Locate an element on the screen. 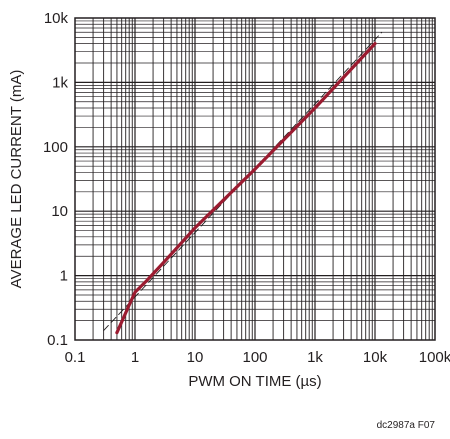 This screenshot has width=450, height=439. y-tick-label: 10 is located at coordinates (59, 211).